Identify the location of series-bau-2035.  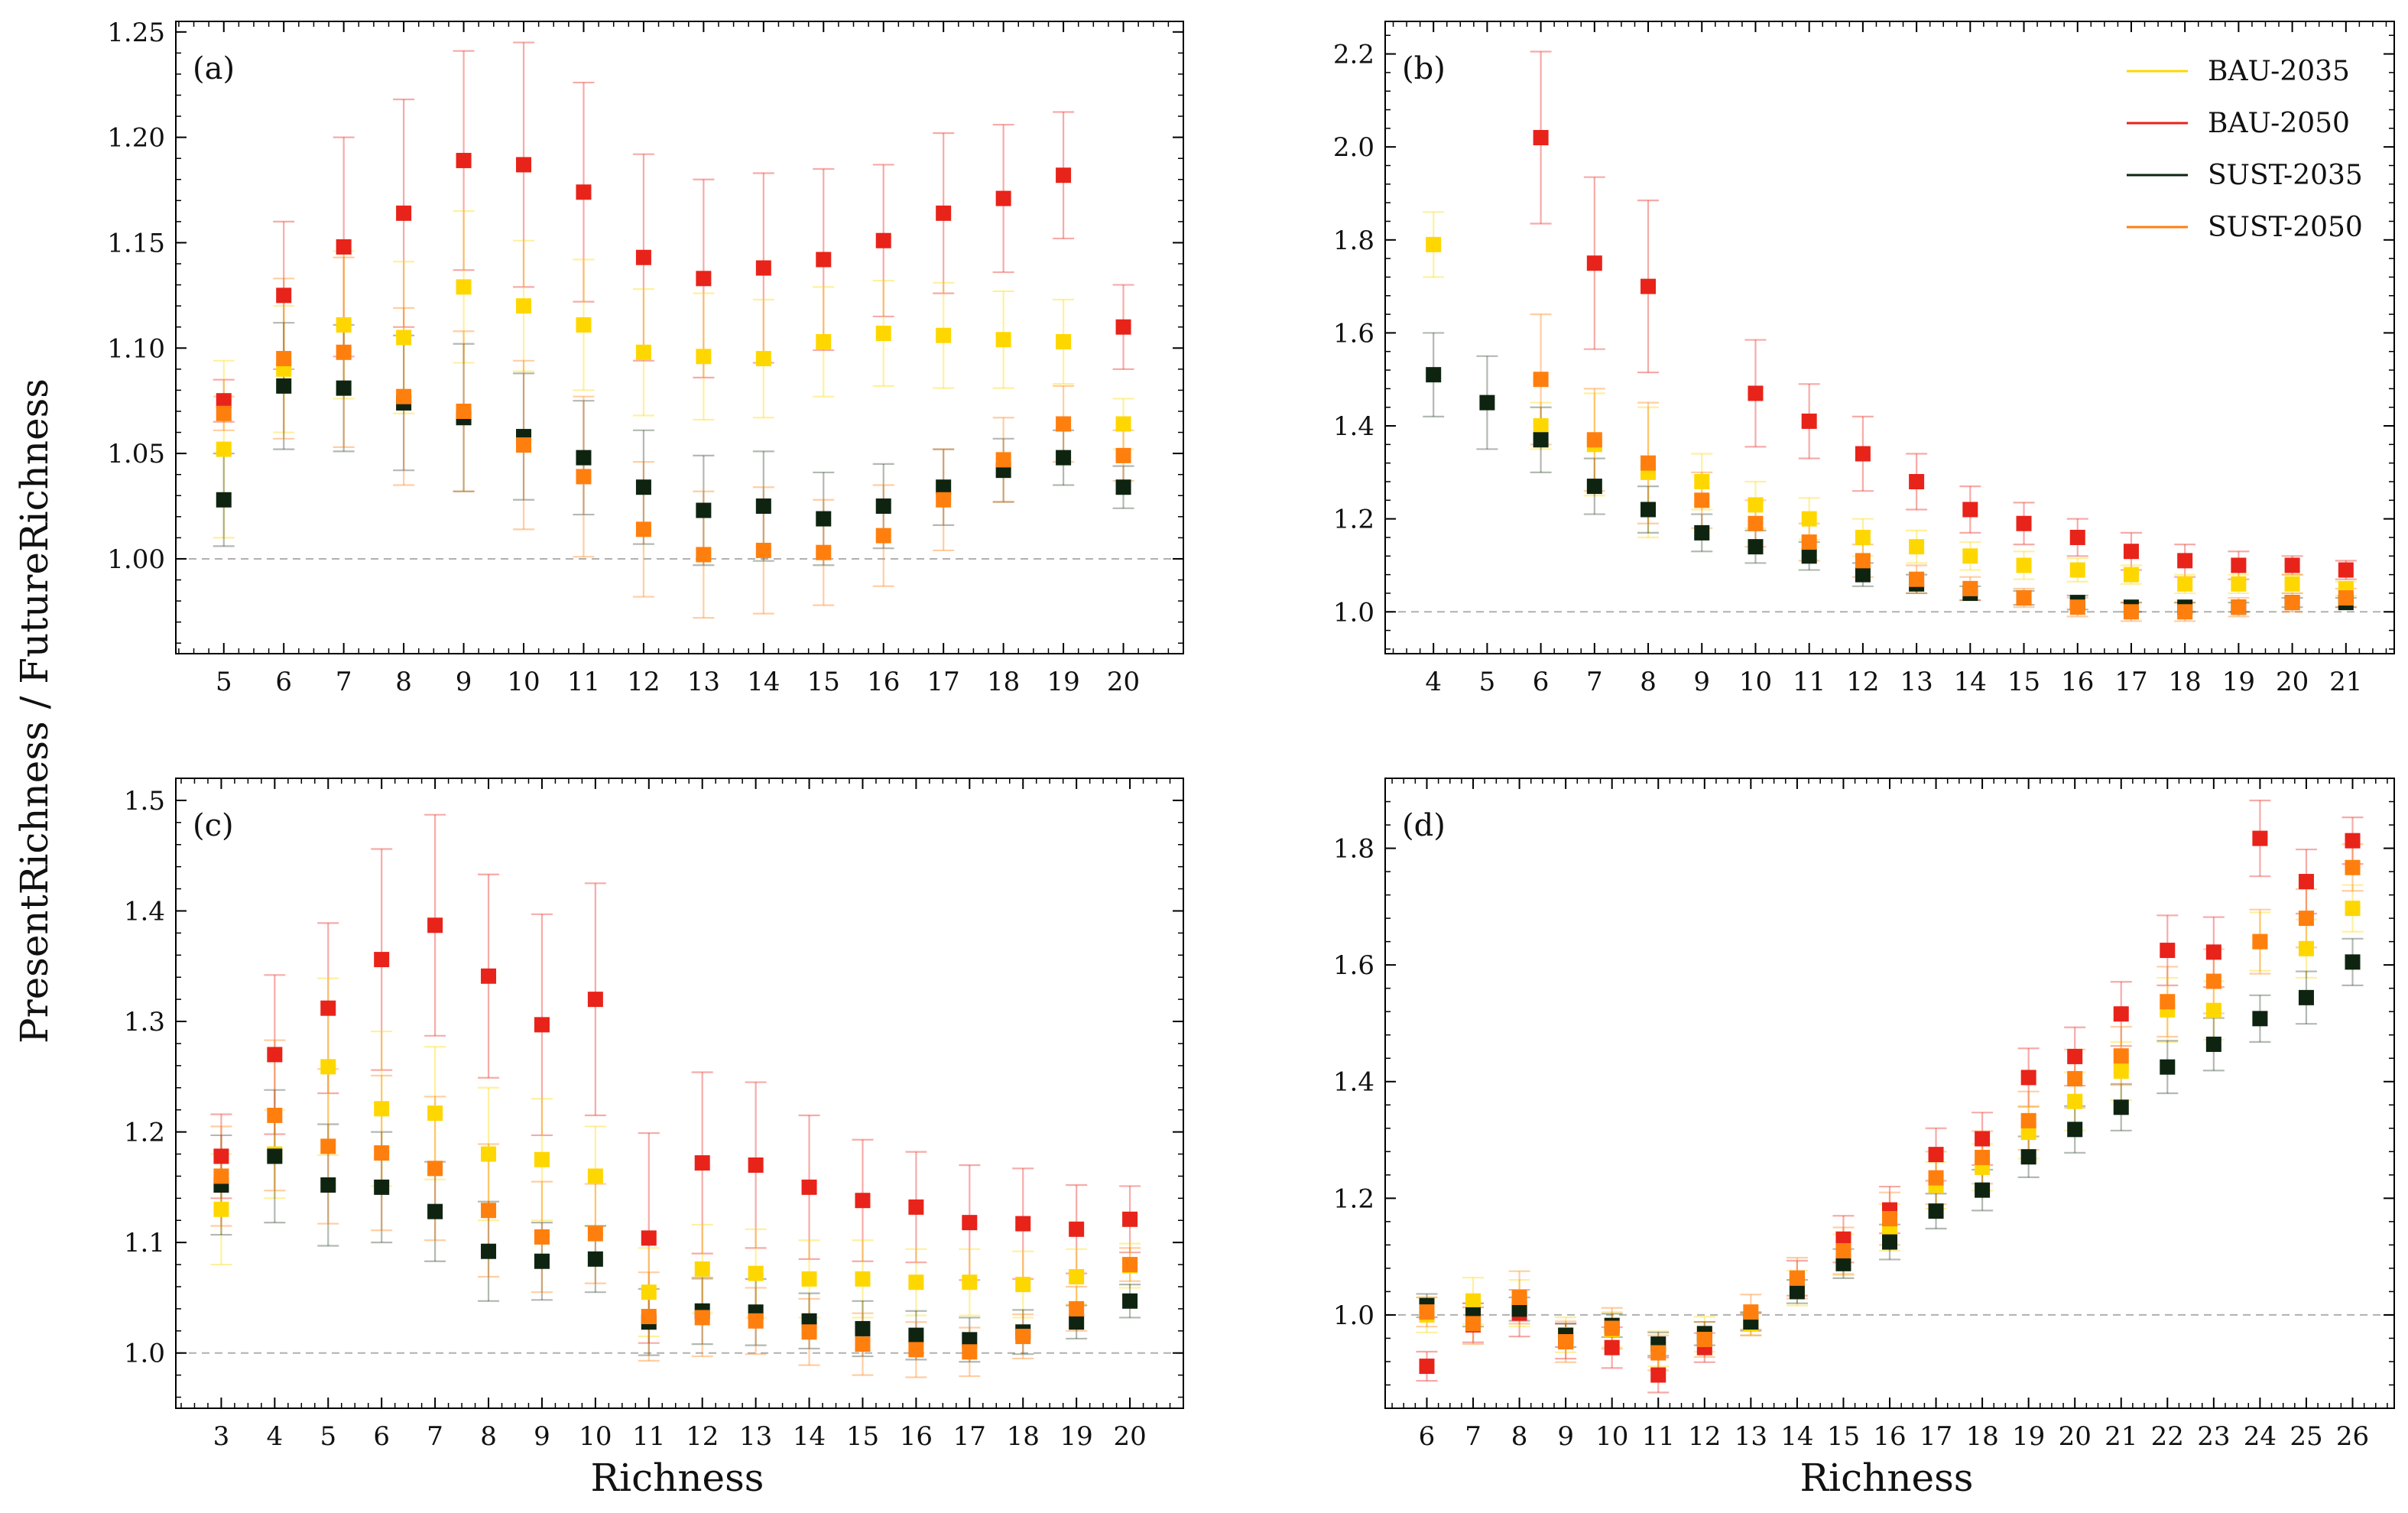
(673, 374).